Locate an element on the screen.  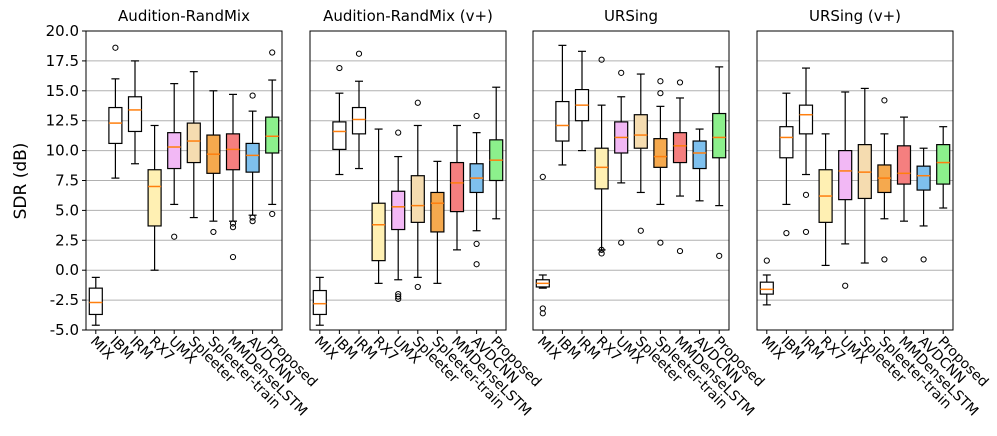
panel-title: URSing is located at coordinates (631, 16).